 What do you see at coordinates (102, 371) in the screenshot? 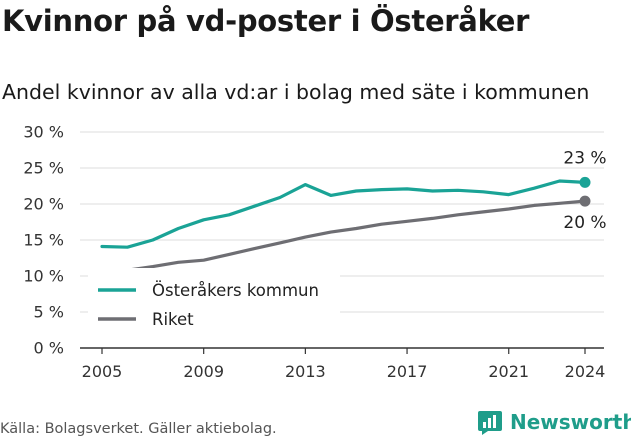
I see `x-tick-label: 2005` at bounding box center [102, 371].